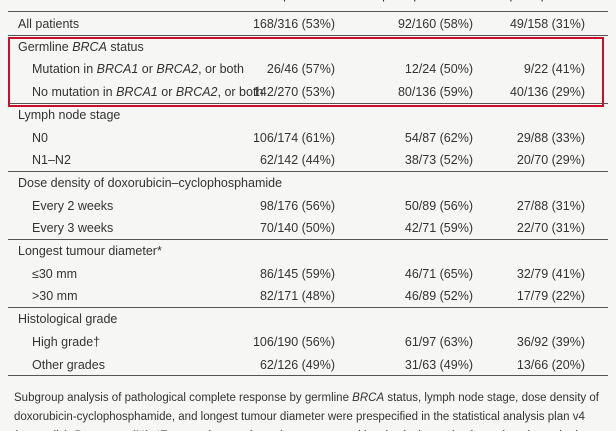 Image resolution: width=616 pixels, height=431 pixels. I want to click on cell-value: 26/46 (57%), so click(300, 69).